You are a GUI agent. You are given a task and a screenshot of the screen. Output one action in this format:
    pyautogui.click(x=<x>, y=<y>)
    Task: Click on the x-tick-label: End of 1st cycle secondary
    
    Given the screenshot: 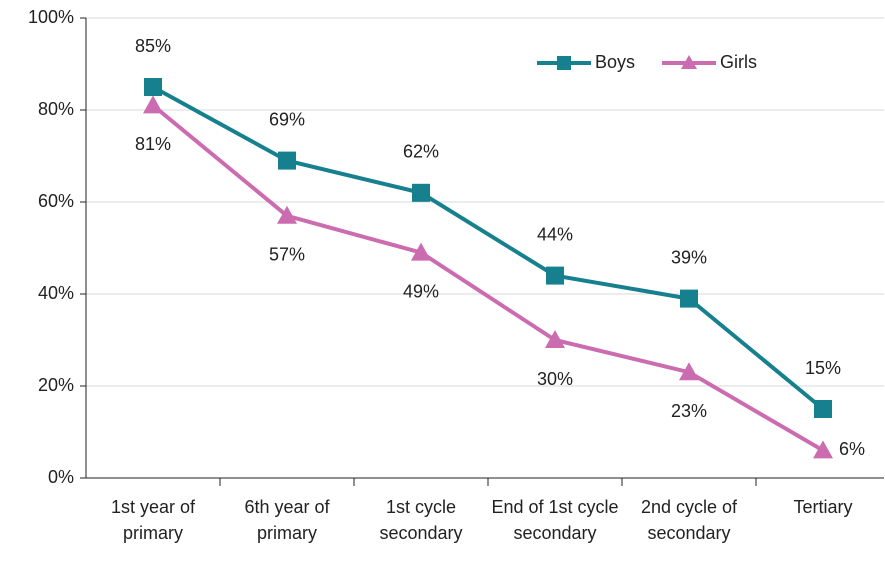 What is the action you would take?
    pyautogui.click(x=555, y=520)
    